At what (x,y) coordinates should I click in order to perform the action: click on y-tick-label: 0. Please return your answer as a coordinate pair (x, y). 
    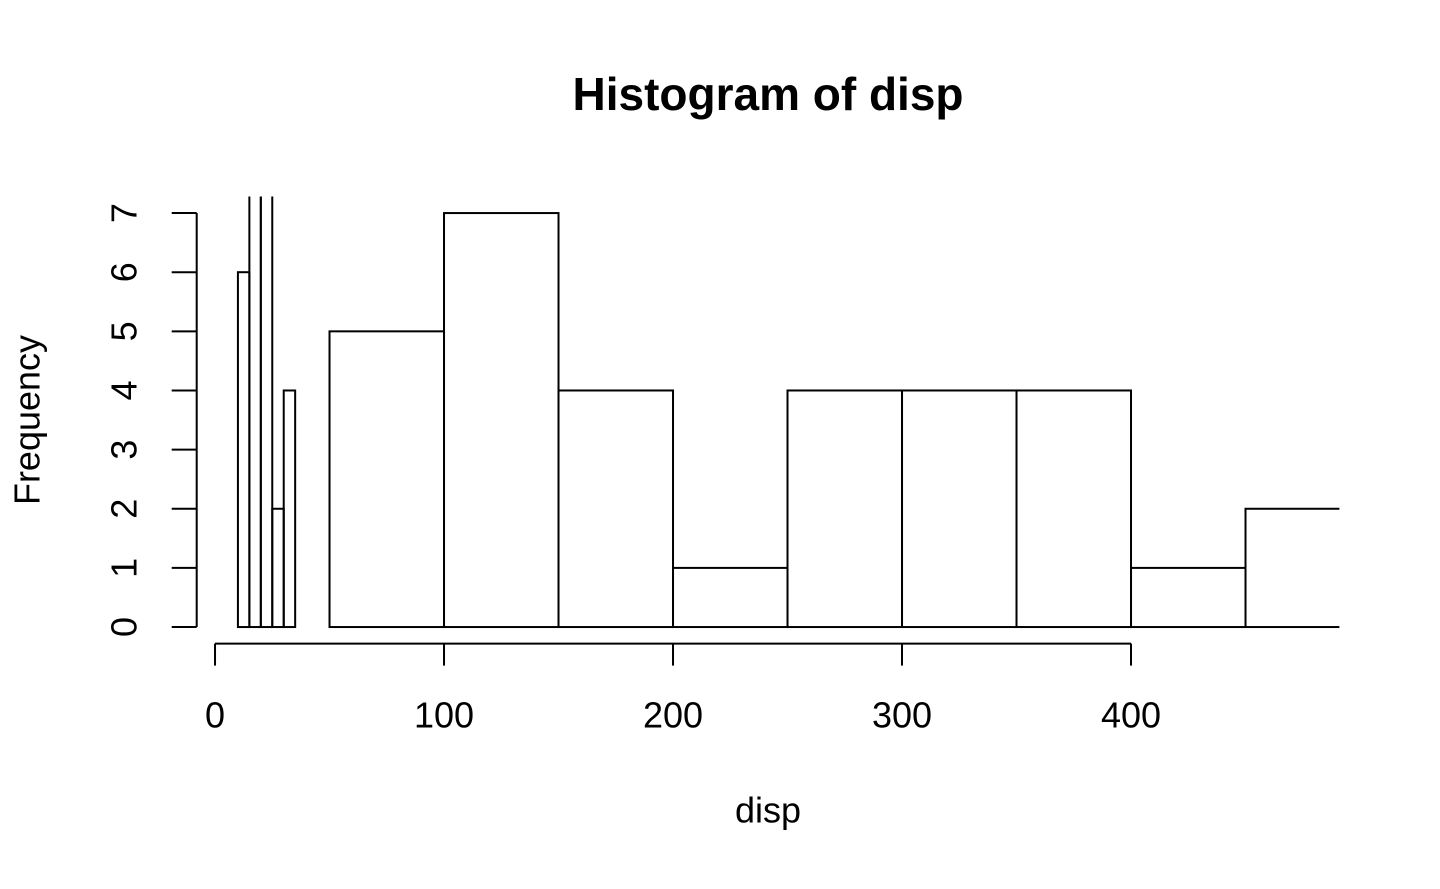
    Looking at the image, I should click on (124, 627).